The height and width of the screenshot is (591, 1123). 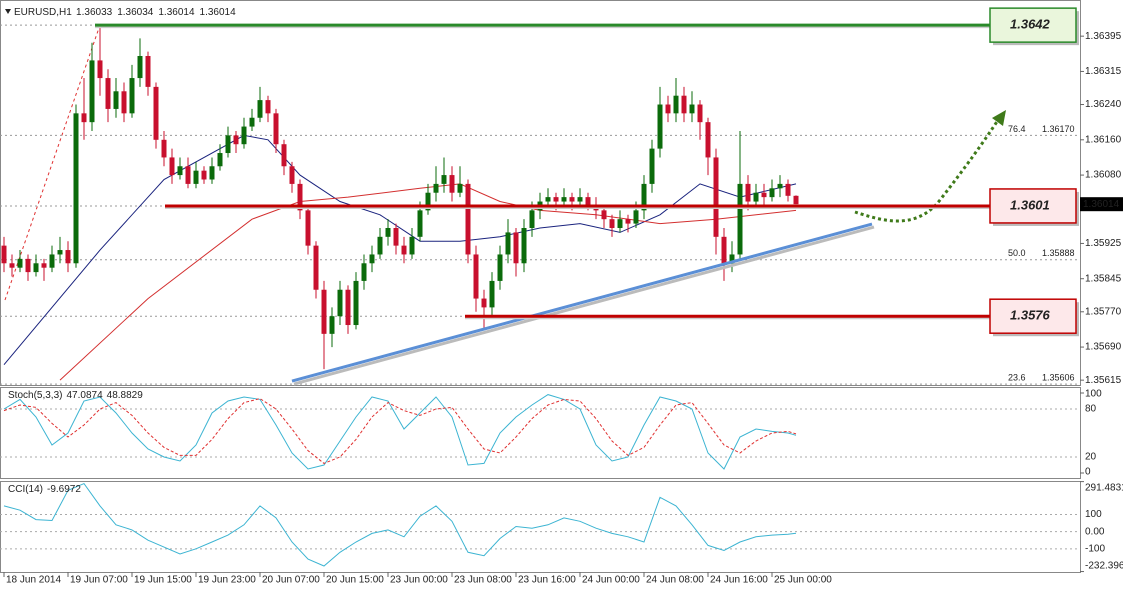 What do you see at coordinates (1103, 36) in the screenshot?
I see `y-tick-label: 1.36395` at bounding box center [1103, 36].